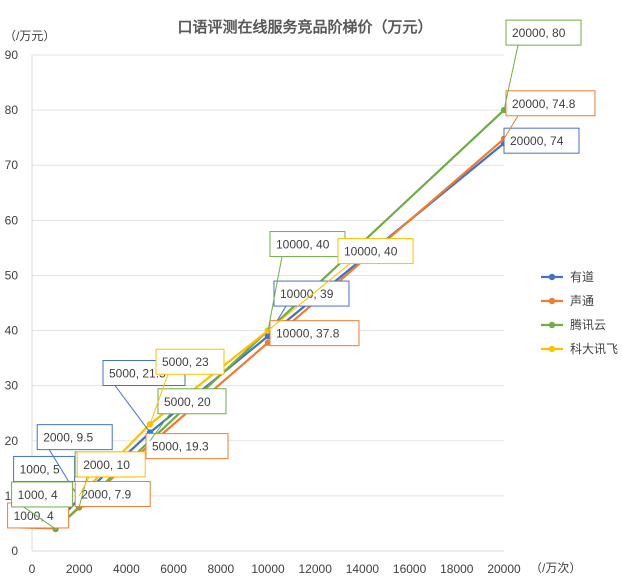 This screenshot has height=581, width=622. I want to click on y-tick-label: 70, so click(12, 165).